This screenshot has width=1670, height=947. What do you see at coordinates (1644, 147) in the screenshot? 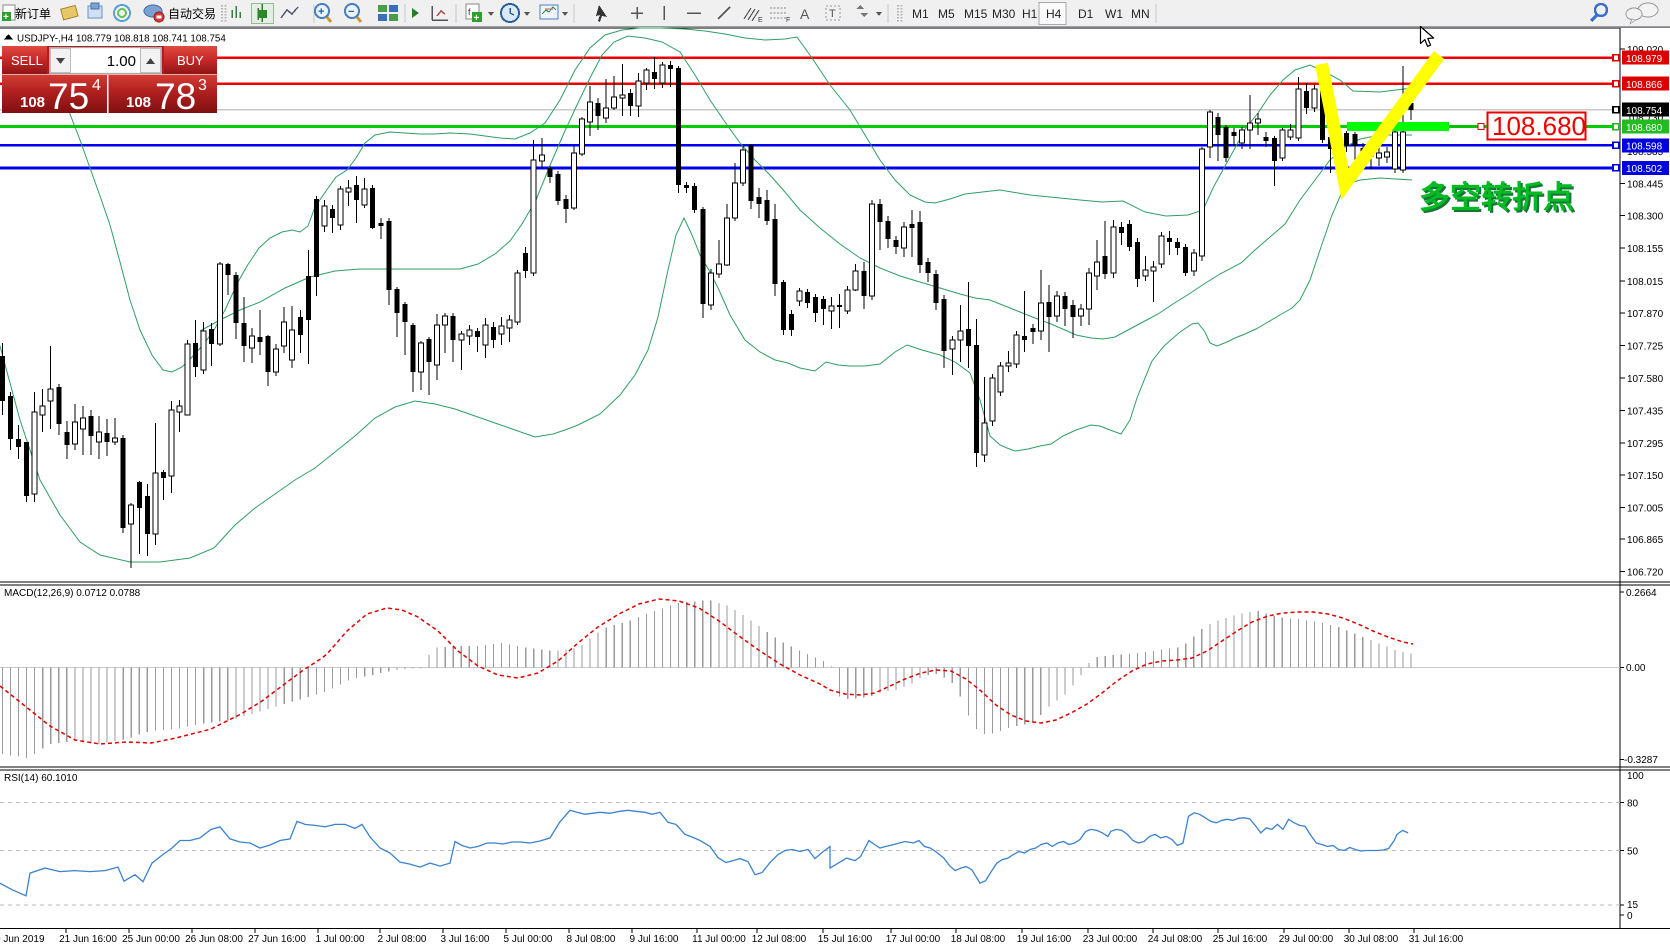
I see `svg-text: 108.598` at bounding box center [1644, 147].